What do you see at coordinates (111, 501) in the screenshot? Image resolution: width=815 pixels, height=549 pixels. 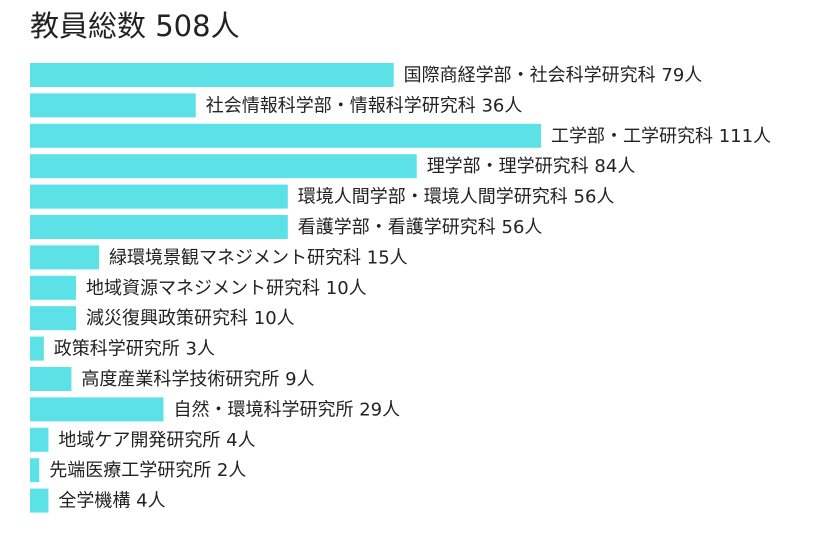 I see `bar-label-14: 全学機構 4人` at bounding box center [111, 501].